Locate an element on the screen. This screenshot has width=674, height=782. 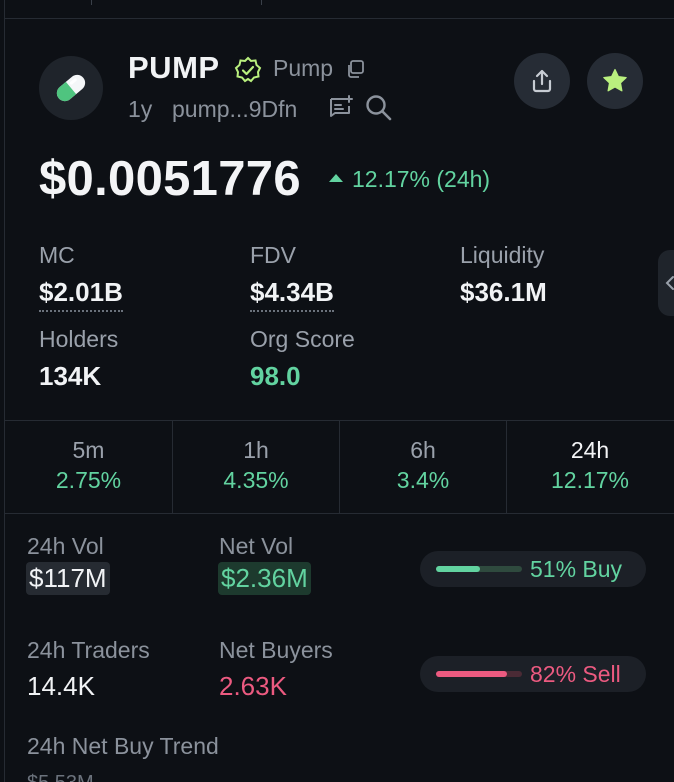
side-collapse-tab is located at coordinates (666, 283).